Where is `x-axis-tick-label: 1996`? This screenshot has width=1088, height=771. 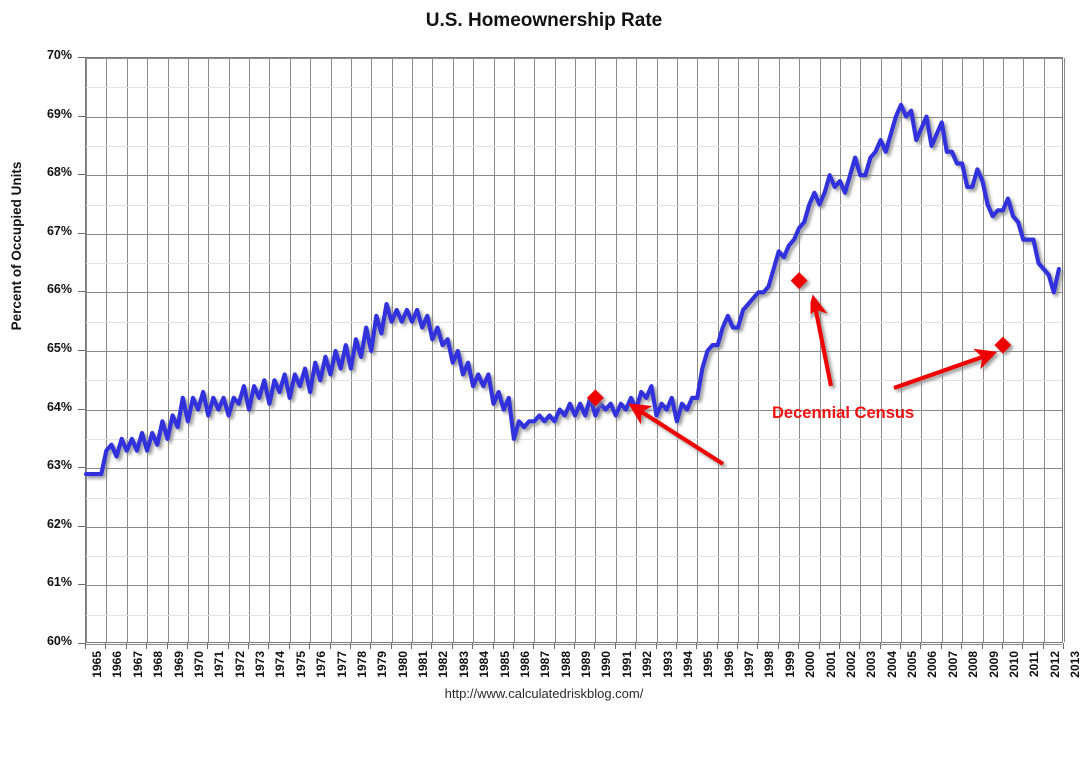
x-axis-tick-label: 1996 is located at coordinates (728, 664).